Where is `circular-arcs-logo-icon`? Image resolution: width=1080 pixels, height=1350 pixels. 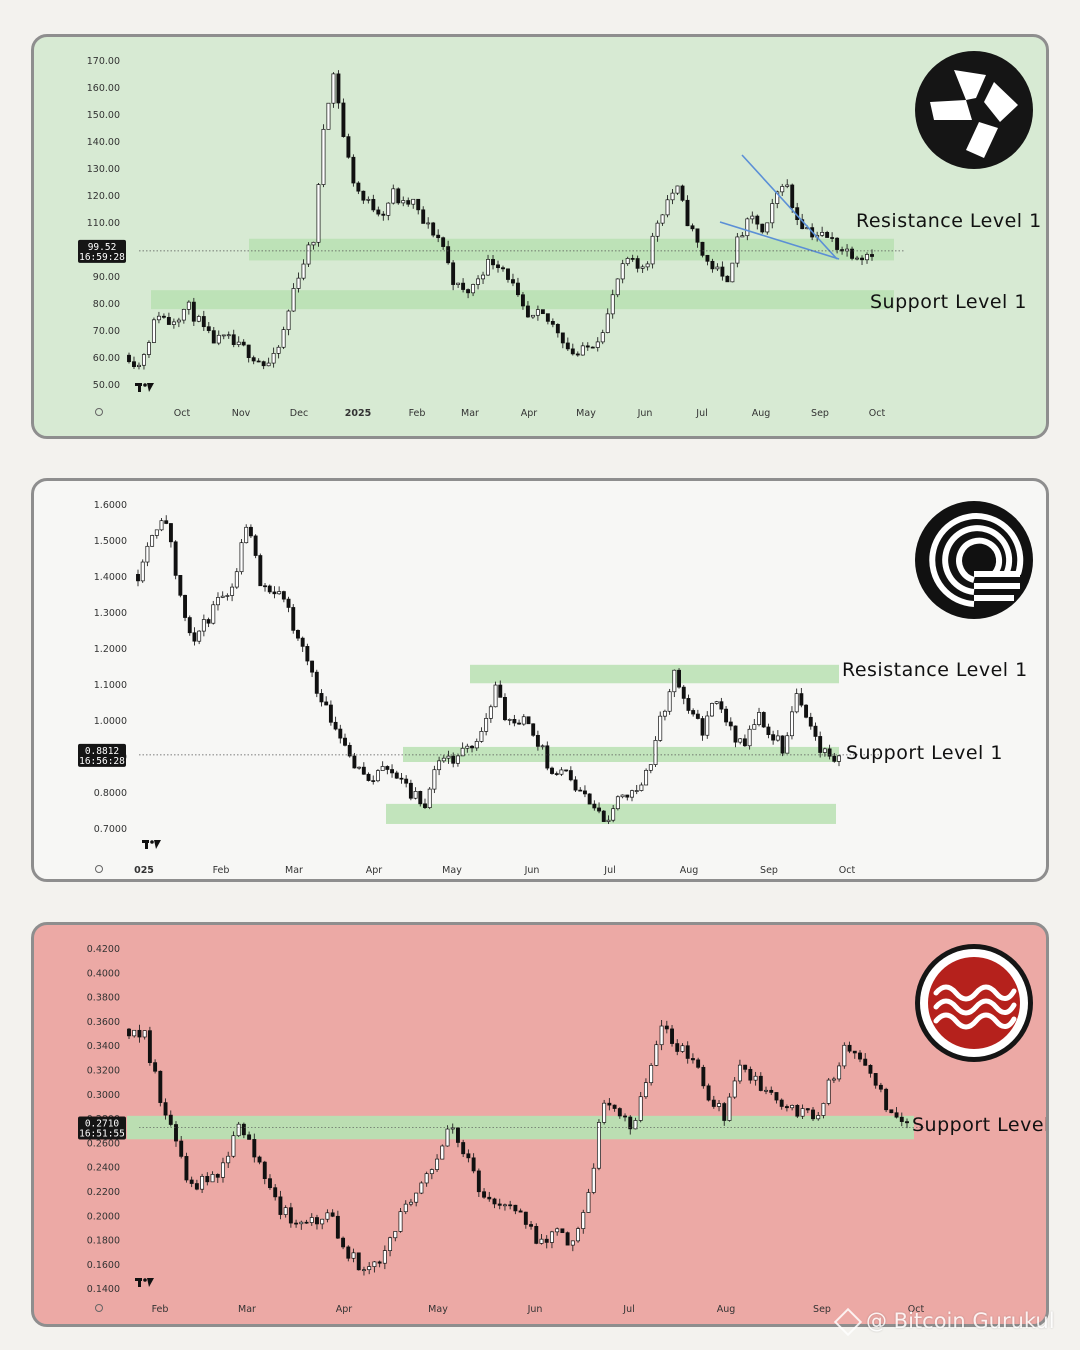
circular-arcs-logo-icon is located at coordinates (974, 560).